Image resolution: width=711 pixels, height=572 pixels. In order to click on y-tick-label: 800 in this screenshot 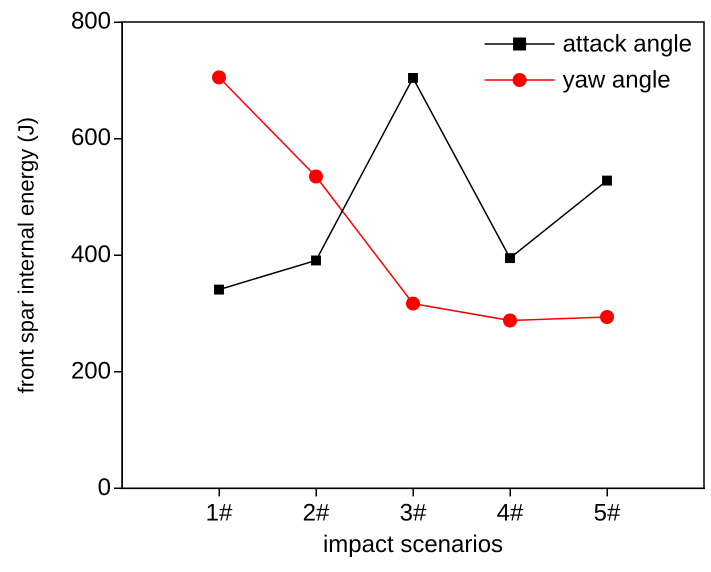, I will do `click(90, 21)`.